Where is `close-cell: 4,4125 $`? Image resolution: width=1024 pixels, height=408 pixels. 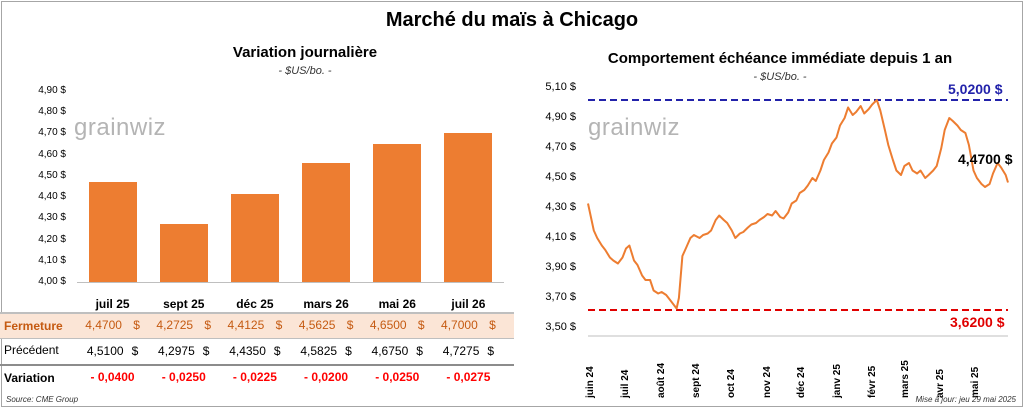 close-cell: 4,4125 $ is located at coordinates (255, 325).